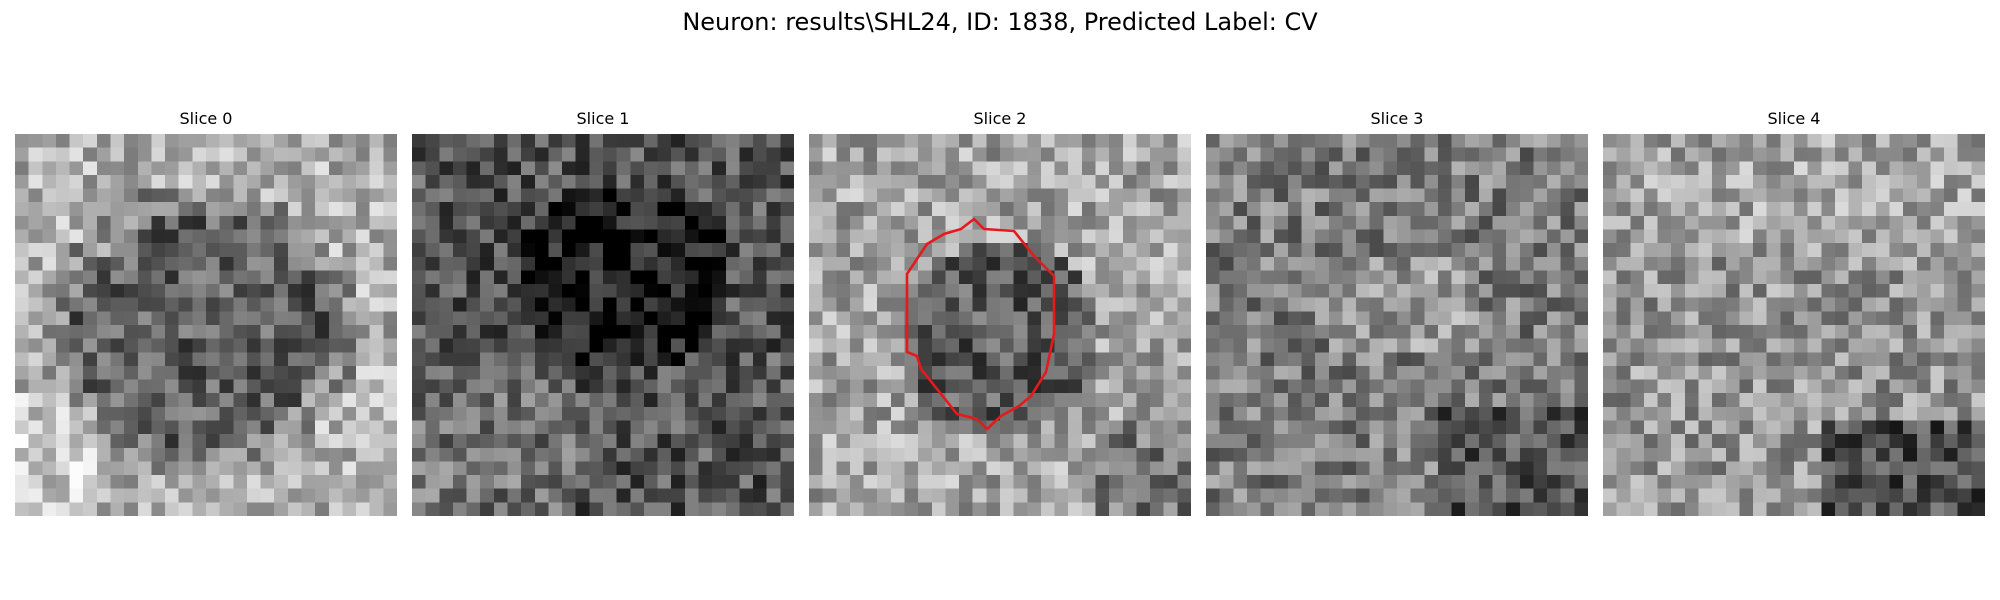  What do you see at coordinates (1397, 118) in the screenshot?
I see `slice-title-3: Slice 3` at bounding box center [1397, 118].